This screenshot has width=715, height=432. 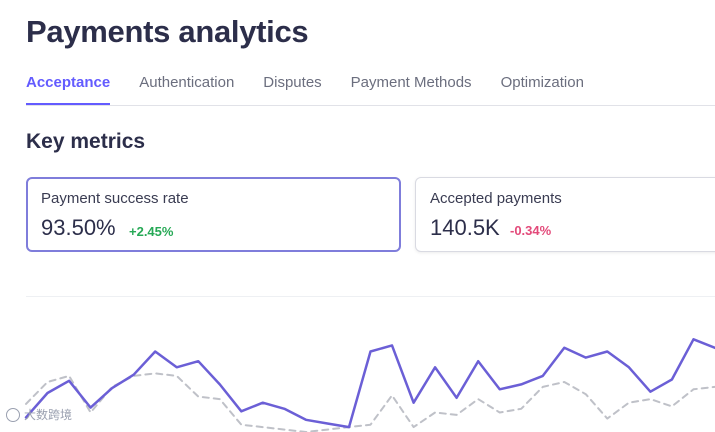 I want to click on tab-acceptance: Acceptance, so click(x=68, y=87).